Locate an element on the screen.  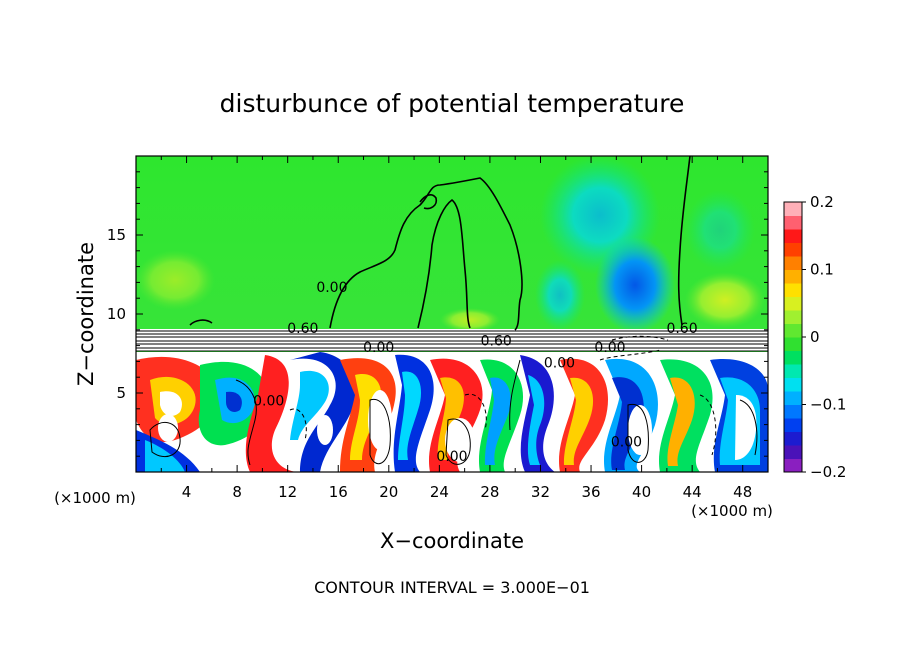
x-tick-label: 16 is located at coordinates (338, 492).